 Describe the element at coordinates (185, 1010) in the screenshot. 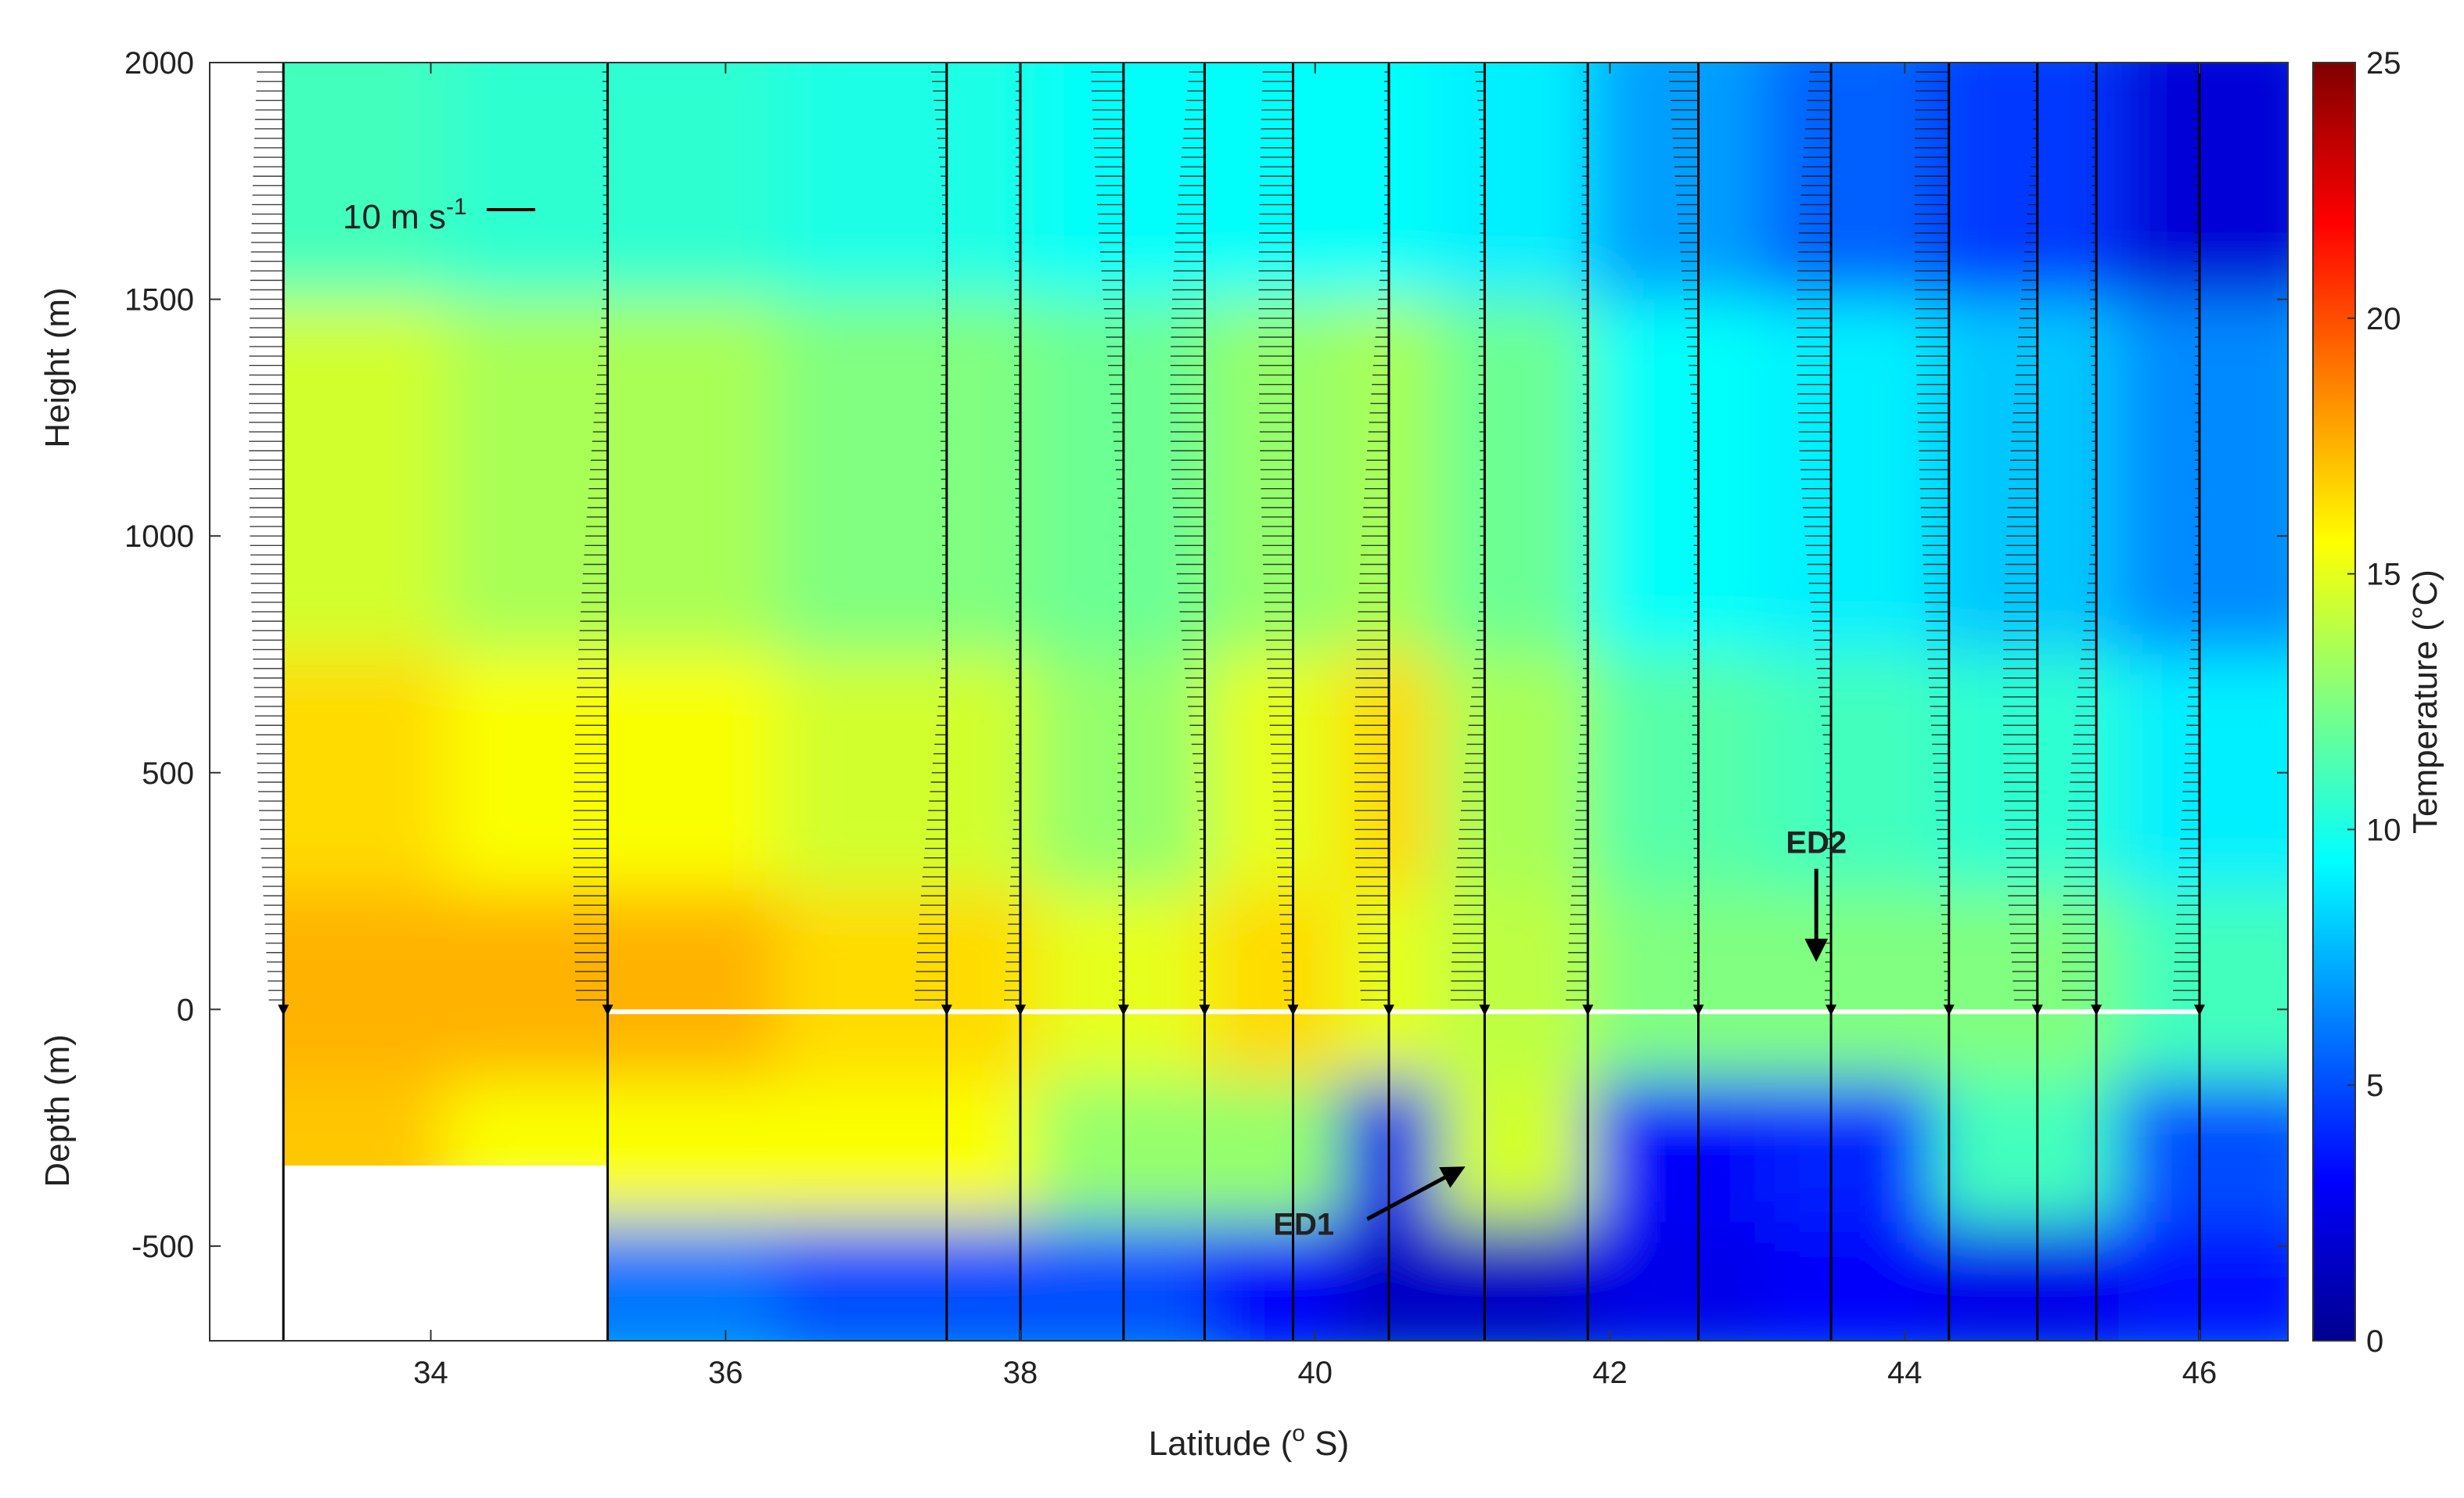

I see `y-tick-label: 0` at that location.